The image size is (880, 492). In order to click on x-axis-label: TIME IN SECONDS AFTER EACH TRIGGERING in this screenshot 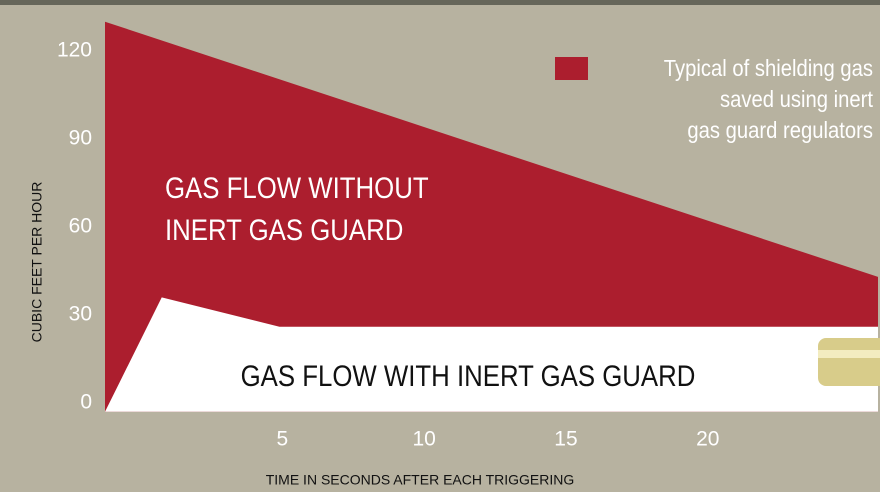, I will do `click(420, 480)`.